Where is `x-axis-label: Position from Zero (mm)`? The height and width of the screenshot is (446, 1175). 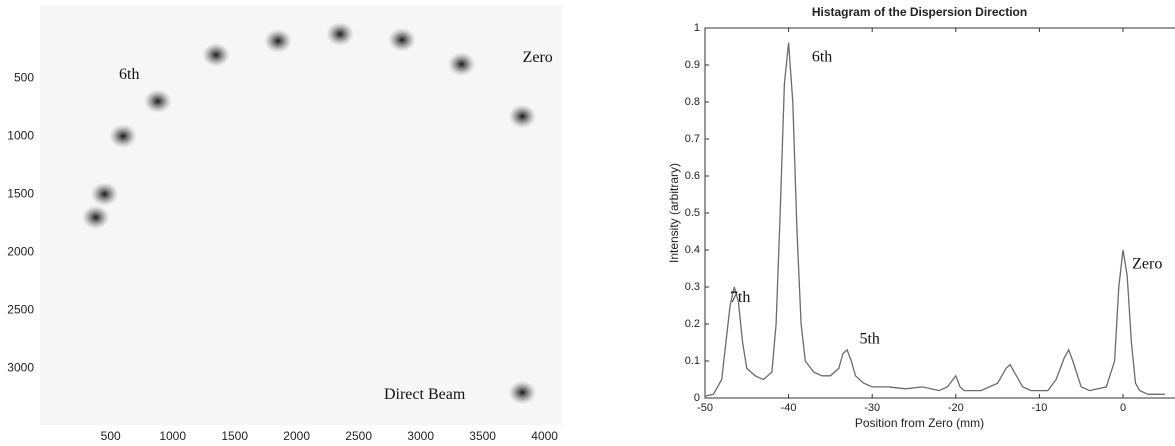
x-axis-label: Position from Zero (mm) is located at coordinates (919, 423).